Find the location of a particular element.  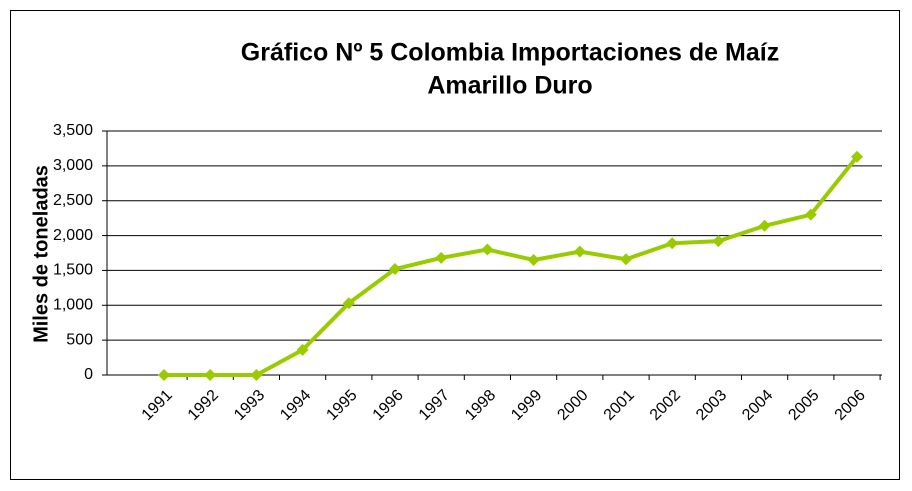

y-tick-label: 2,500 is located at coordinates (73, 200).